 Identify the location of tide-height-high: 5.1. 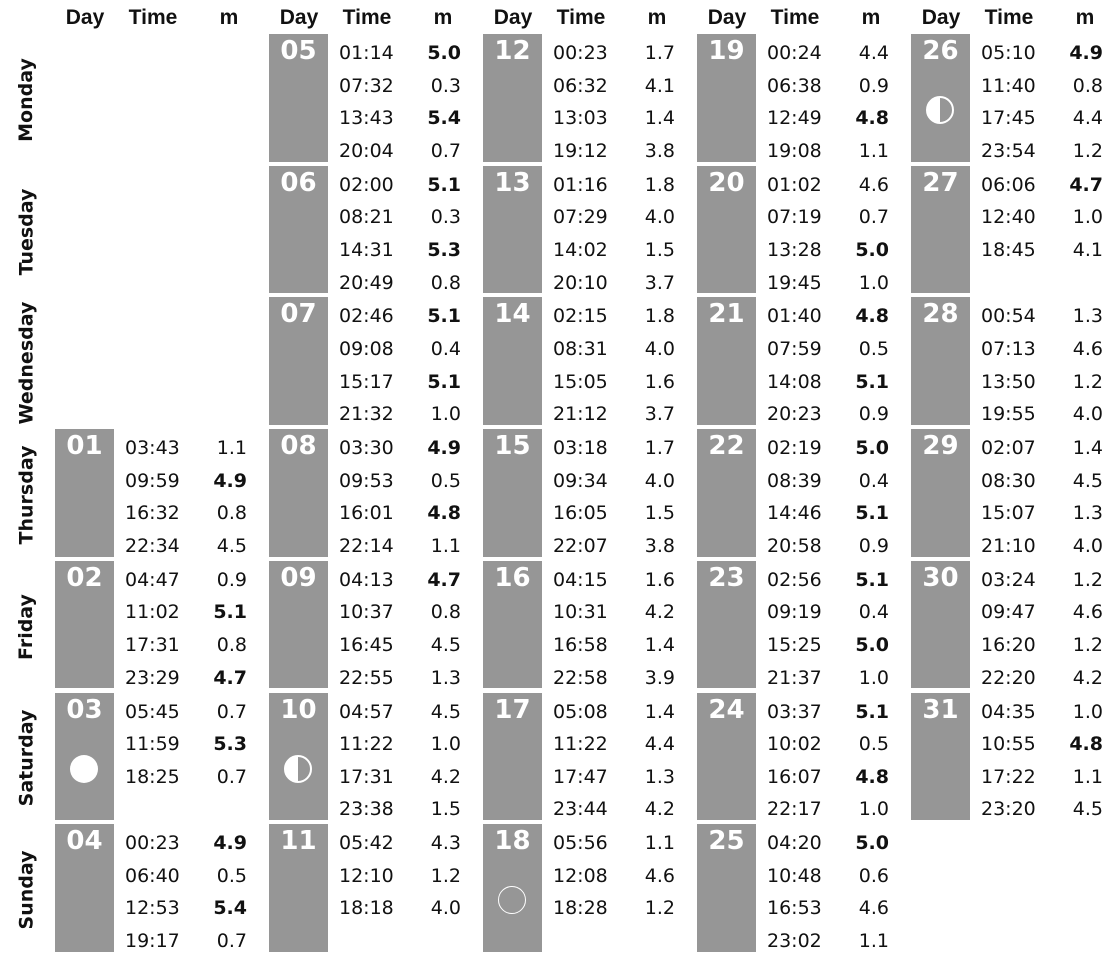
(230, 612).